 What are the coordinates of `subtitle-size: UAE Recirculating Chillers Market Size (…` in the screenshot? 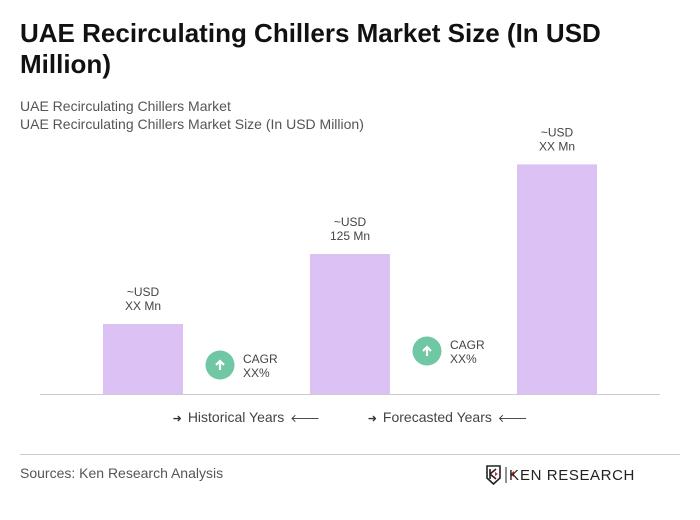 It's located at (192, 124).